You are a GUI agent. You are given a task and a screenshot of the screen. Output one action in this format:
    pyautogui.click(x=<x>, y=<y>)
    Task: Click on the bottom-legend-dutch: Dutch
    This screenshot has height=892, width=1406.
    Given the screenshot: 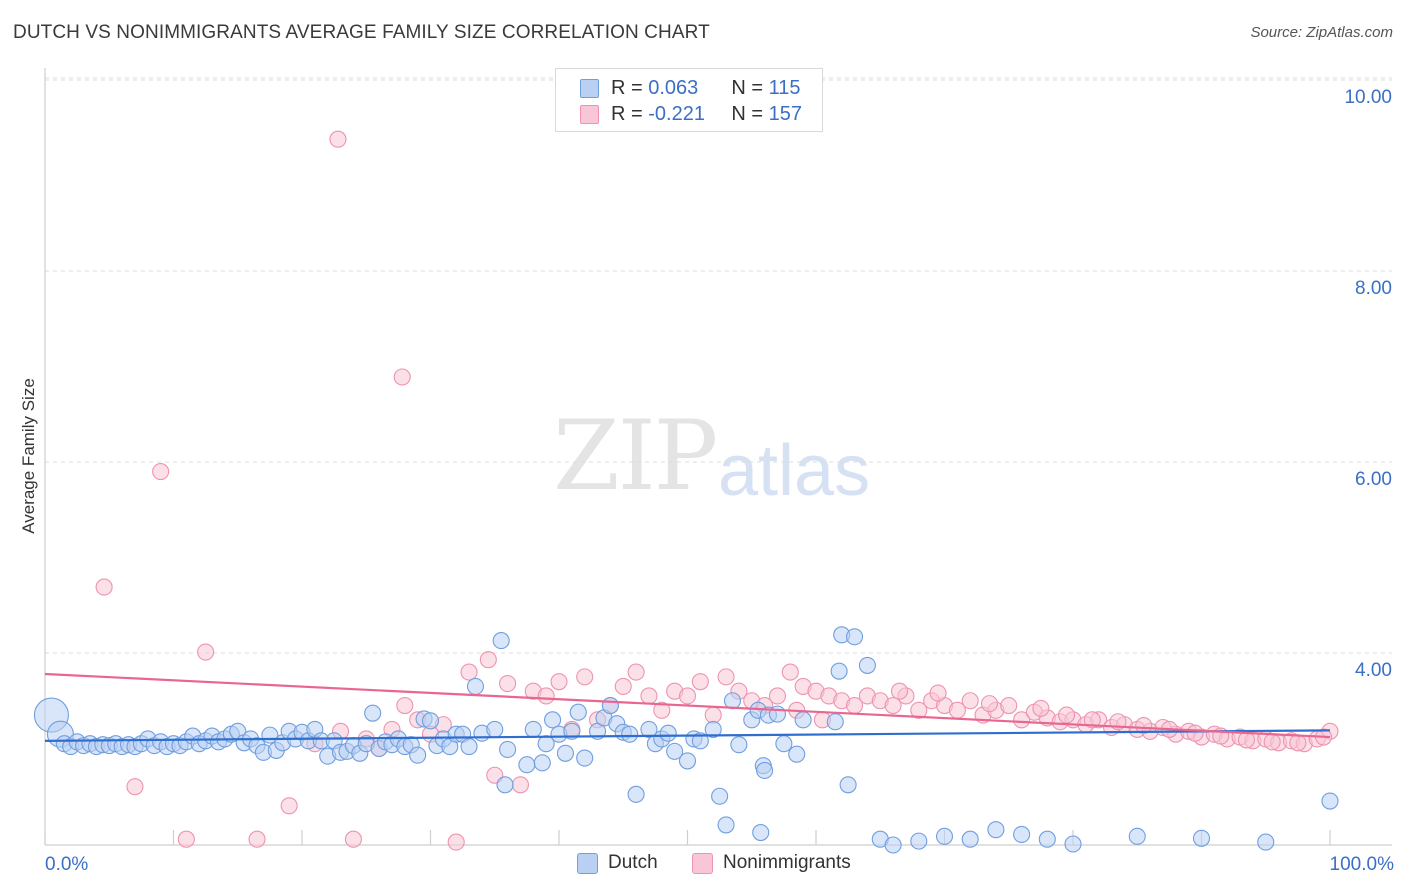 What is the action you would take?
    pyautogui.click(x=617, y=863)
    